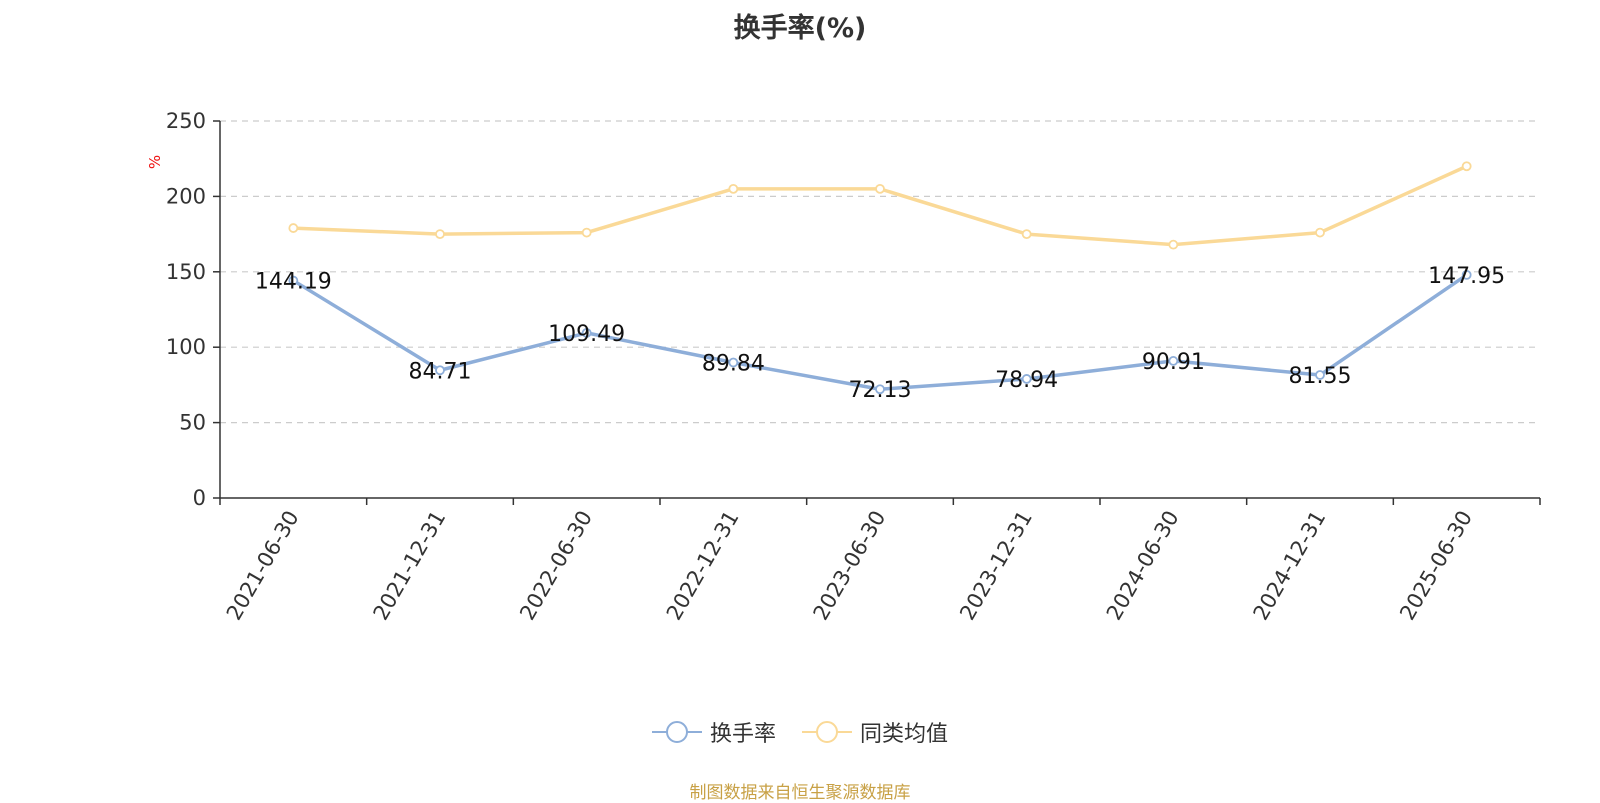 This screenshot has height=803, width=1600. Describe the element at coordinates (703, 566) in the screenshot. I see `x-tick-label: 2022-12-31` at that location.